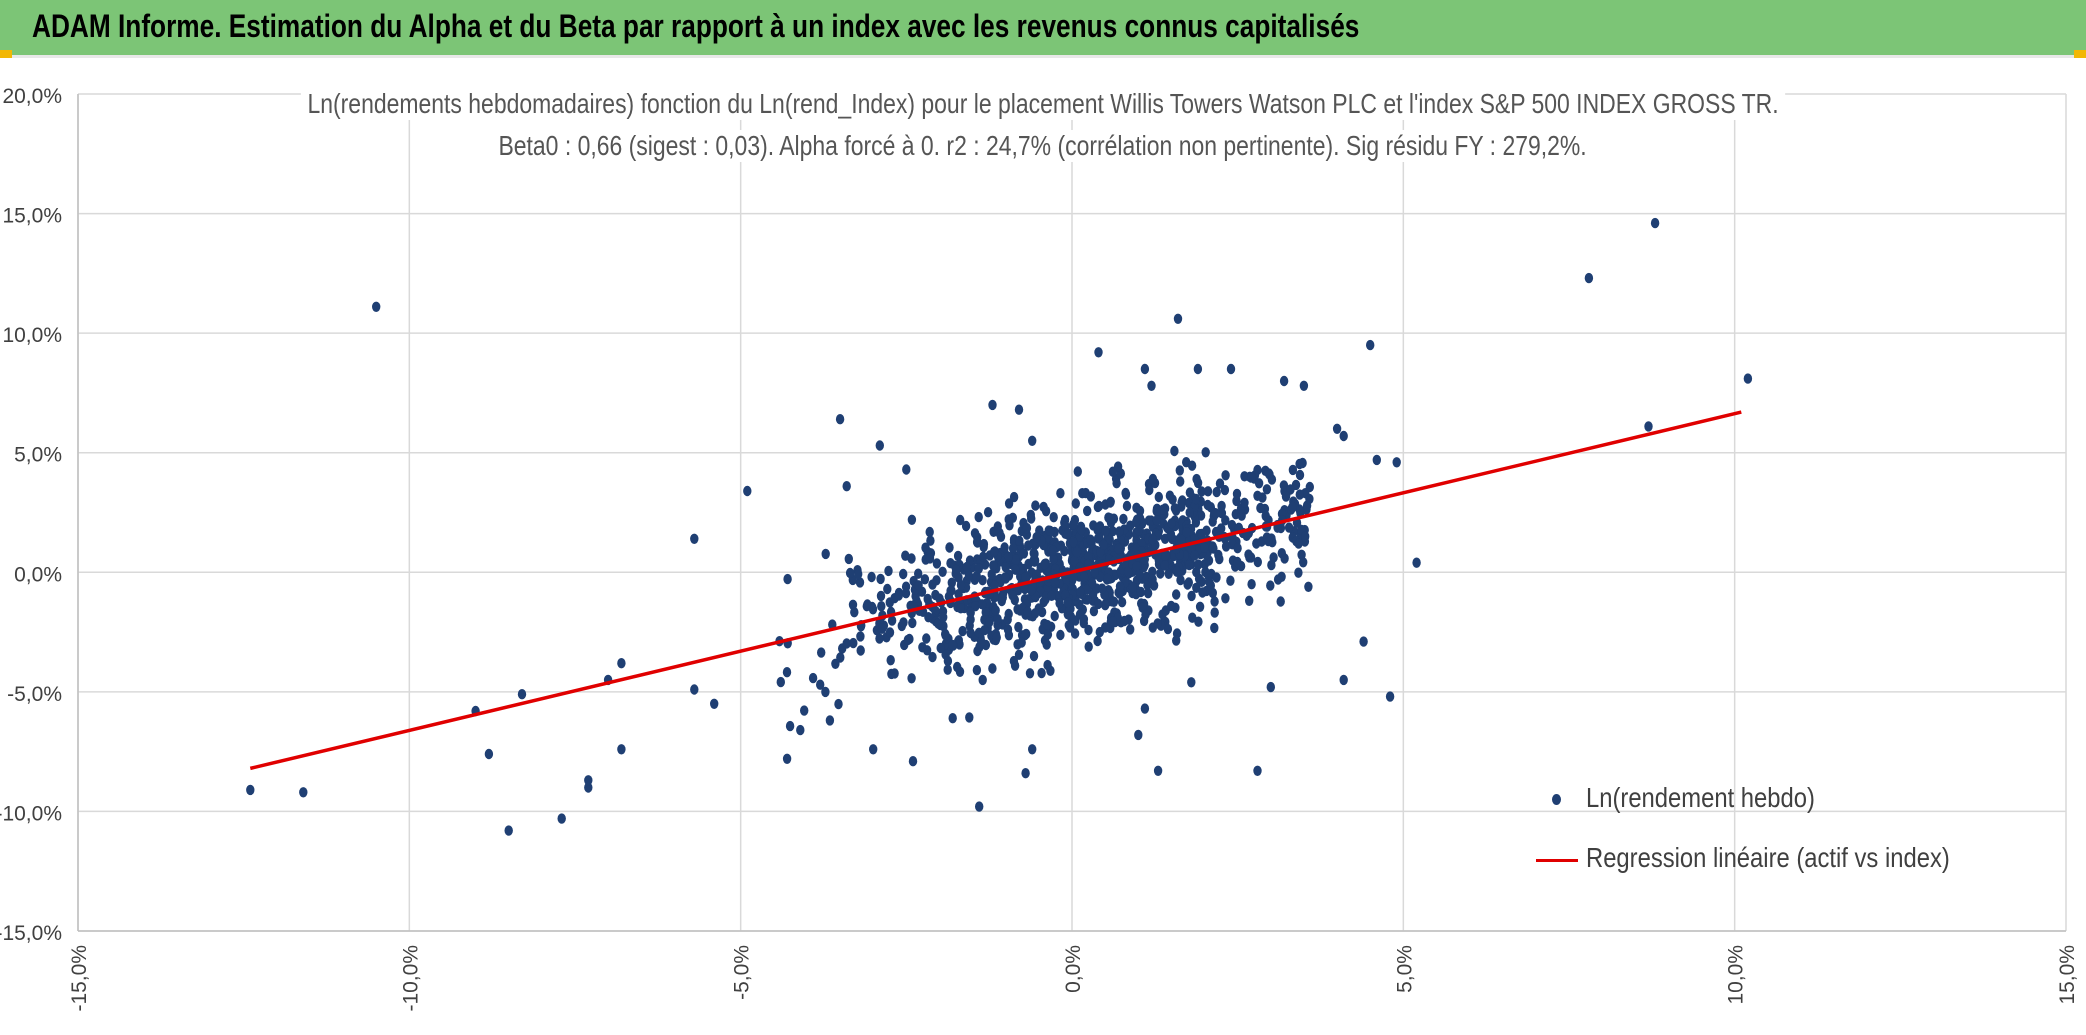 This screenshot has height=1035, width=2086. What do you see at coordinates (32, 96) in the screenshot?
I see `y-tick-label: 20,0%` at bounding box center [32, 96].